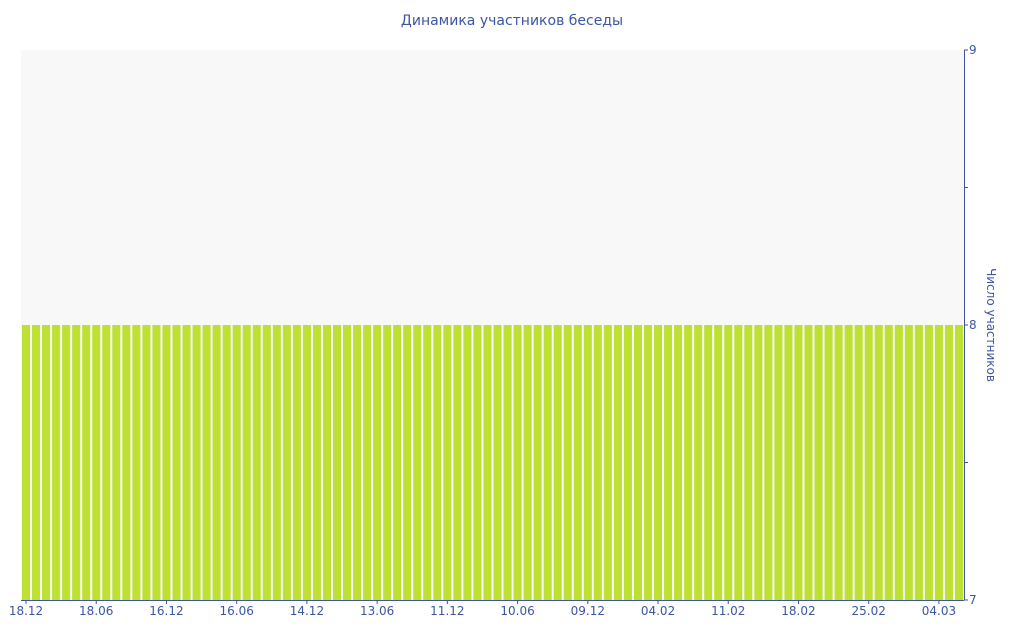  Describe the element at coordinates (166, 611) in the screenshot. I see `x-tick-label: 16.12` at that location.